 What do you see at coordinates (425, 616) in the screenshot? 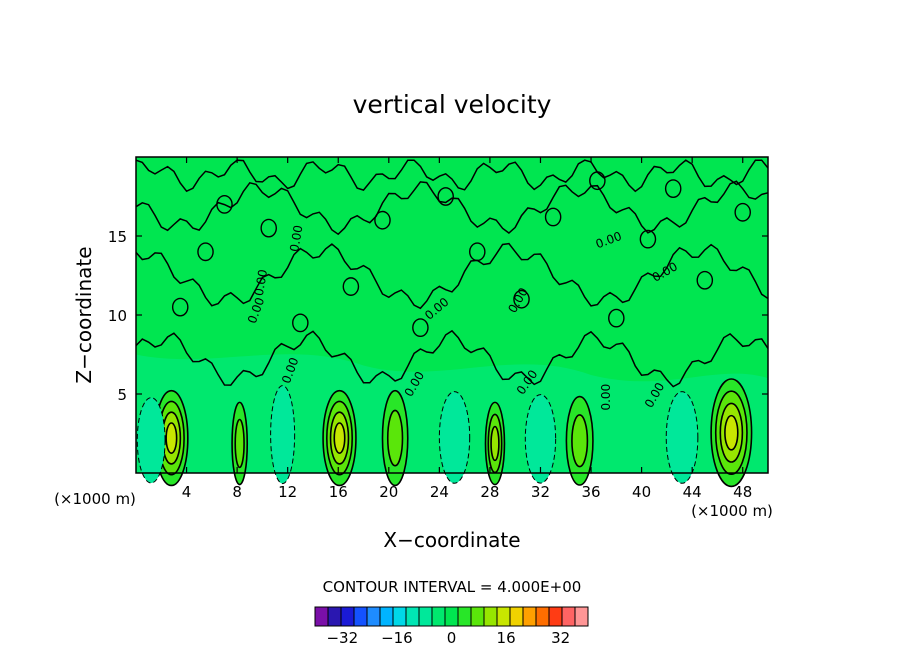
I see `colorbar-swatch--8` at bounding box center [425, 616].